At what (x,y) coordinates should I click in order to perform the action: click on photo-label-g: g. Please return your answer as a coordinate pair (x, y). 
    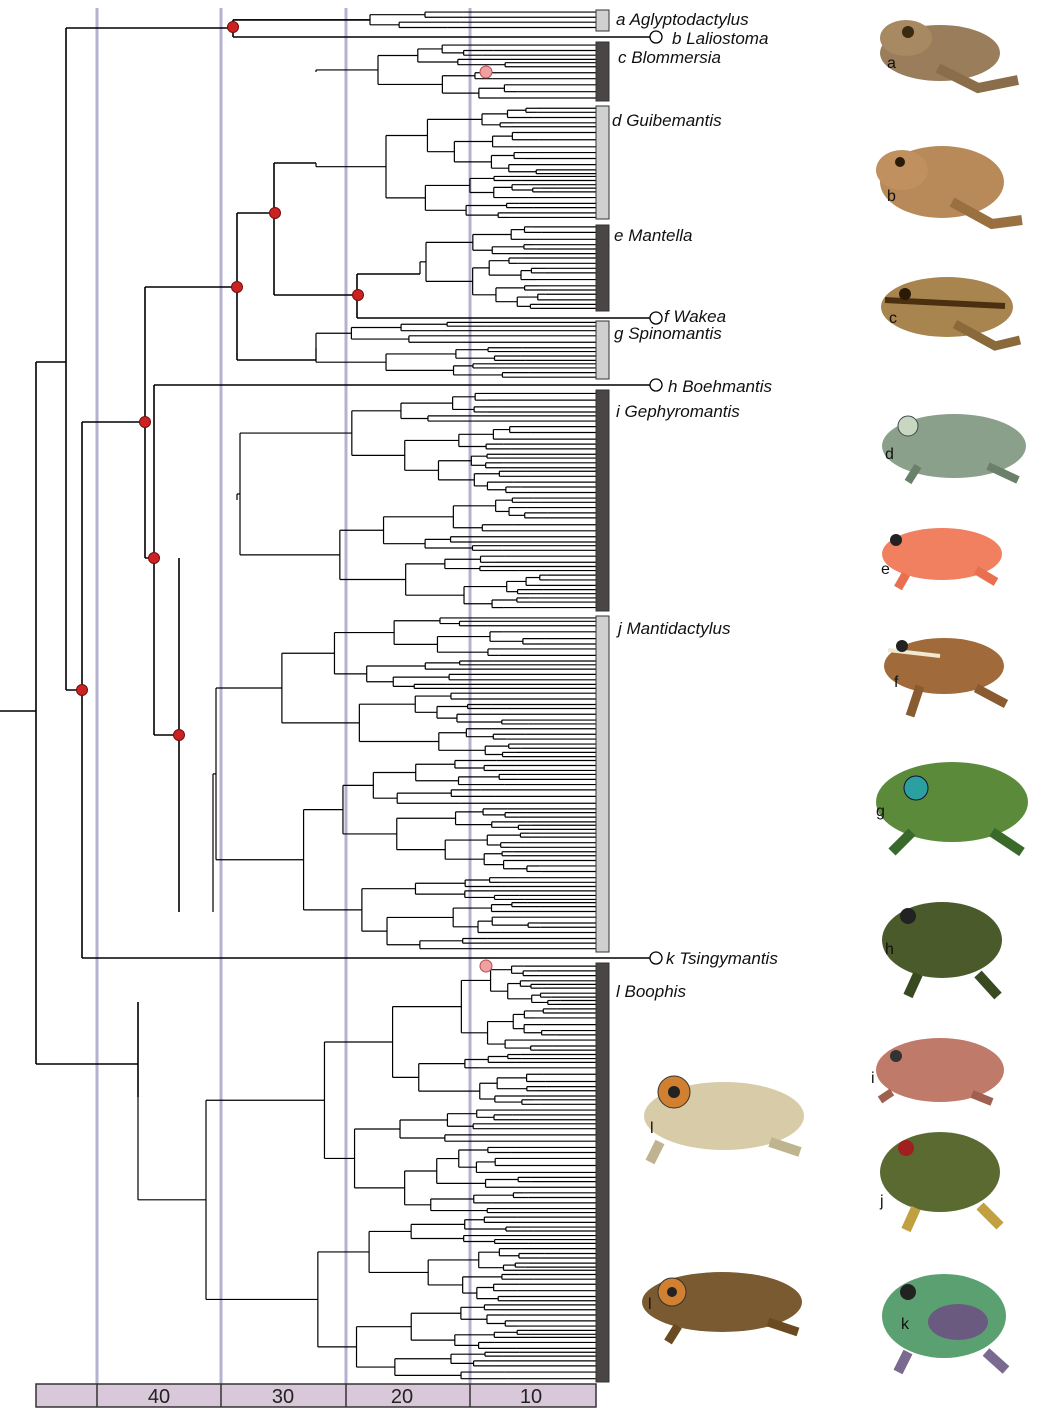
    Looking at the image, I should click on (880, 811).